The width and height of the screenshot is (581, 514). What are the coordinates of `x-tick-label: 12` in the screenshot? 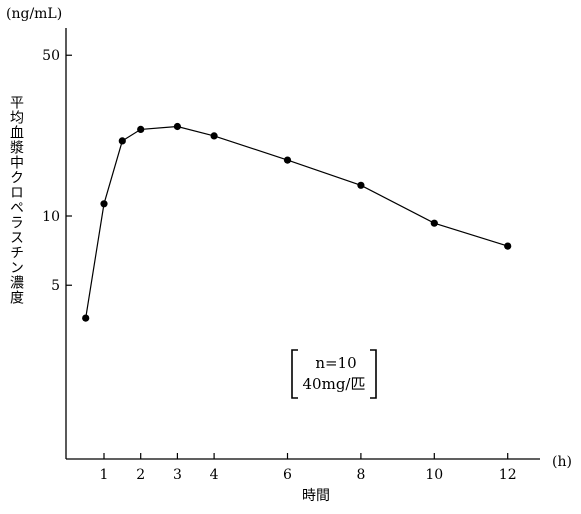 It's located at (508, 475).